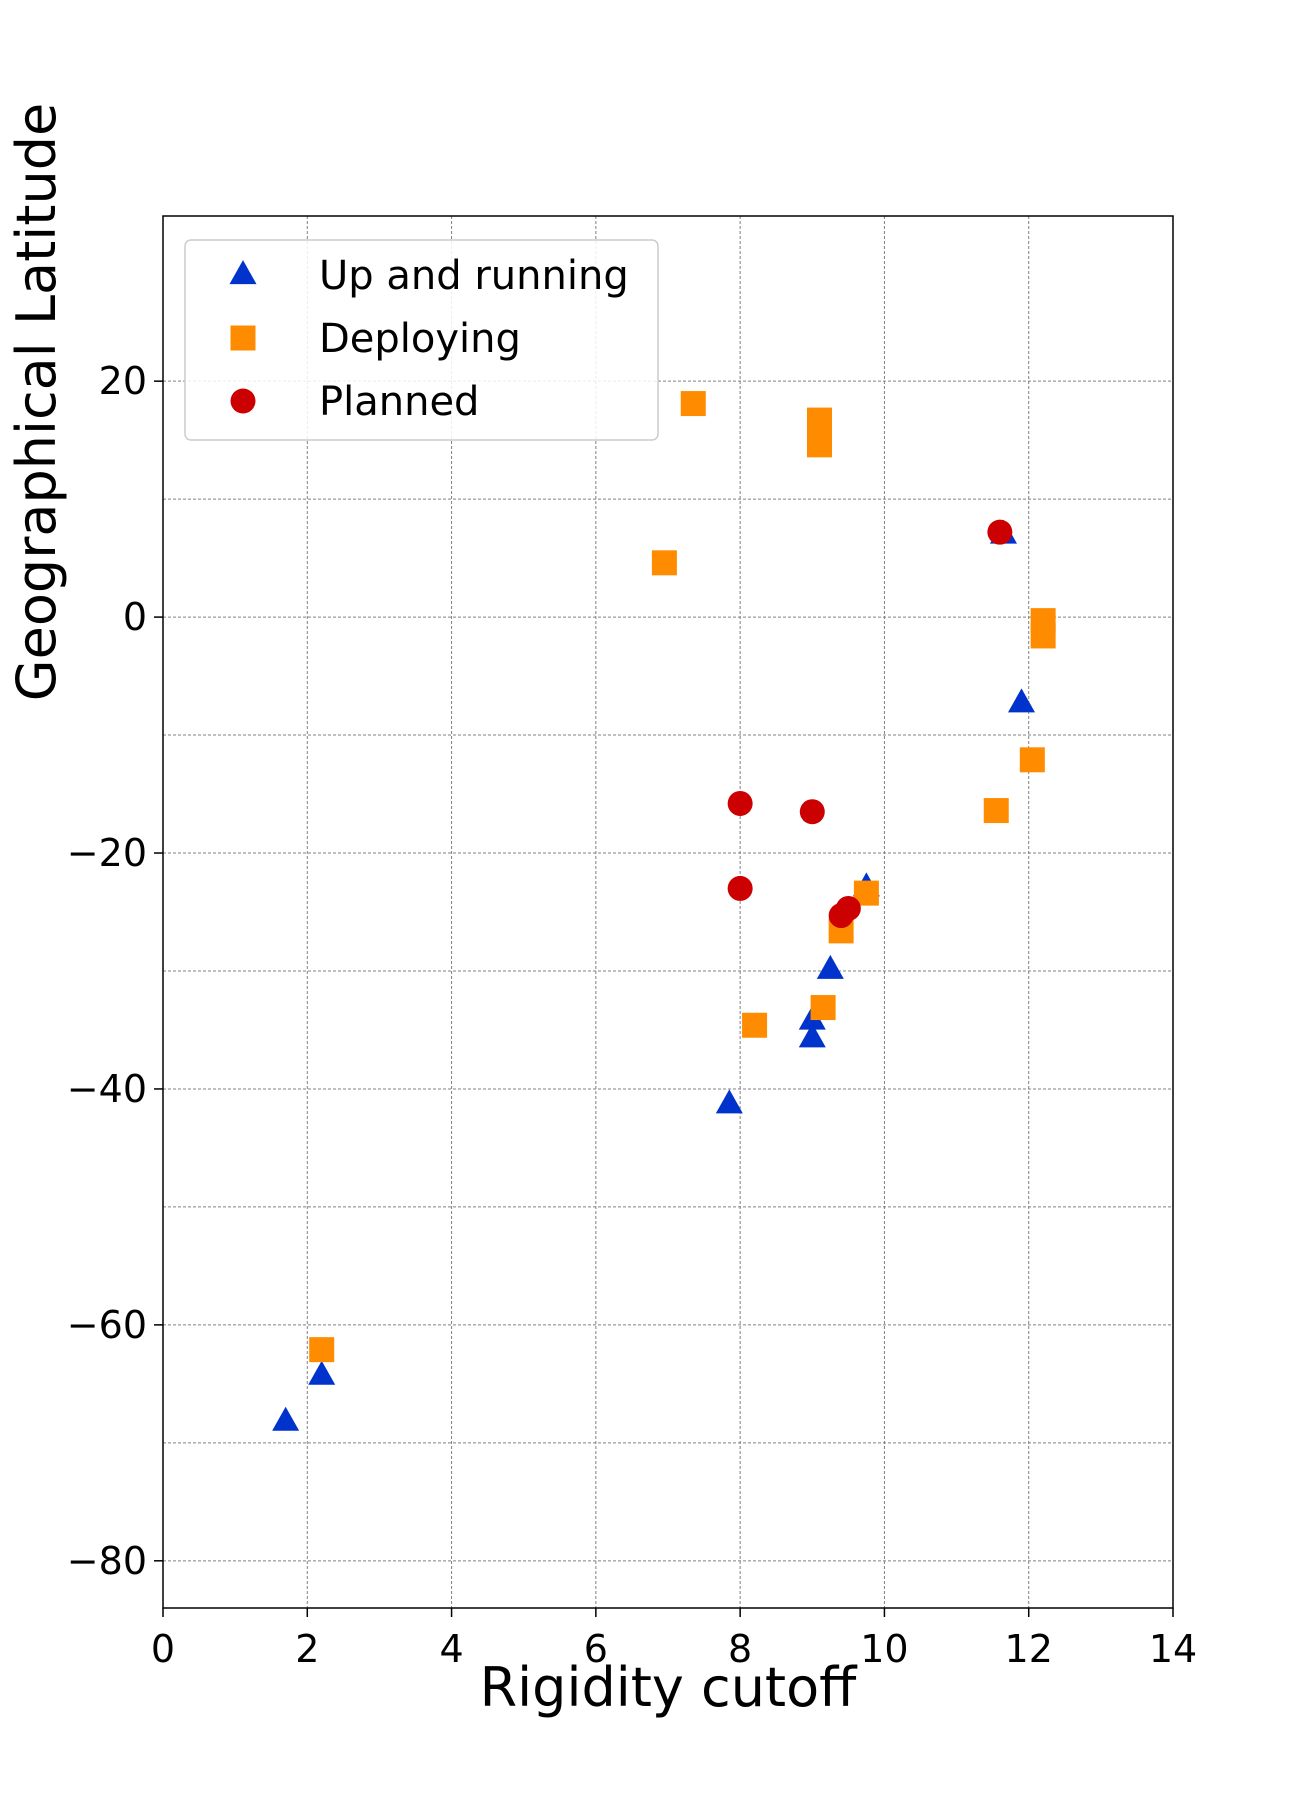 This screenshot has width=1300, height=1800. I want to click on legend-marker-planned, so click(243, 401).